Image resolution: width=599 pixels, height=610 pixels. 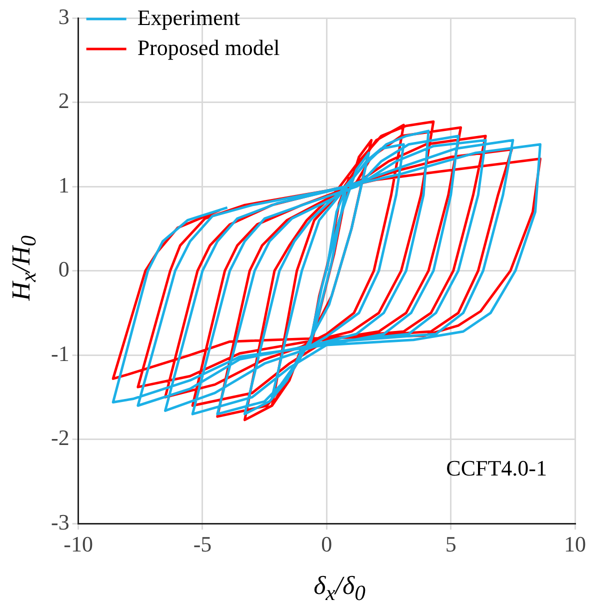 I want to click on x-tick-label: 10, so click(x=575, y=544).